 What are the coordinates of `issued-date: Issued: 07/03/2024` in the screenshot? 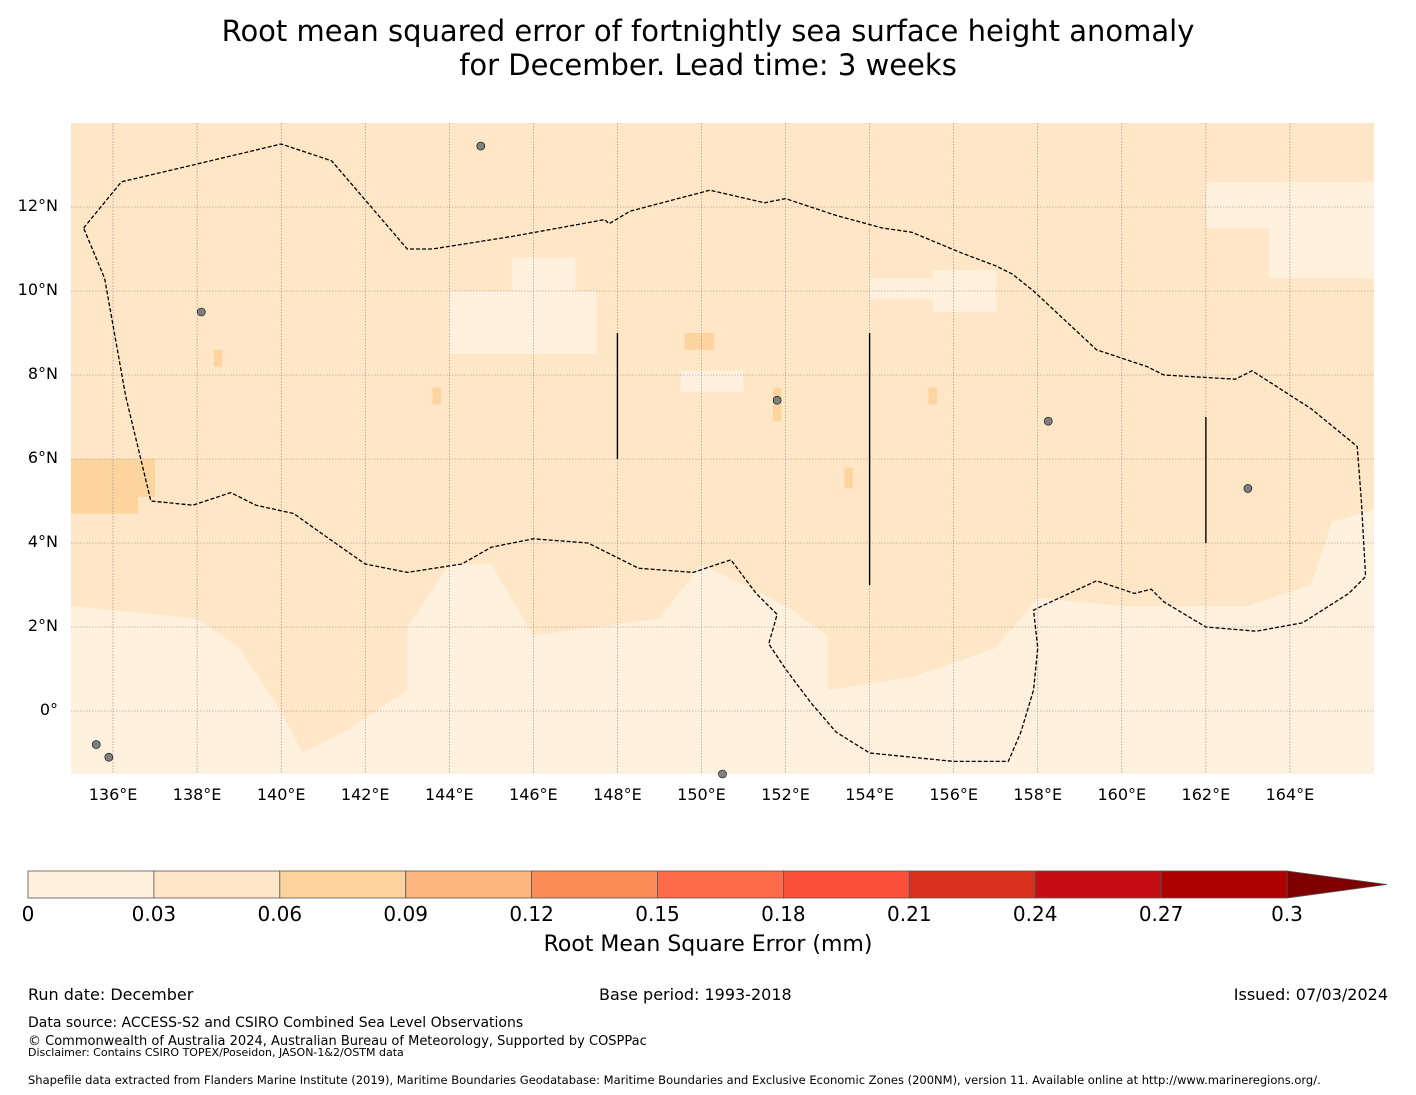 It's located at (1310, 994).